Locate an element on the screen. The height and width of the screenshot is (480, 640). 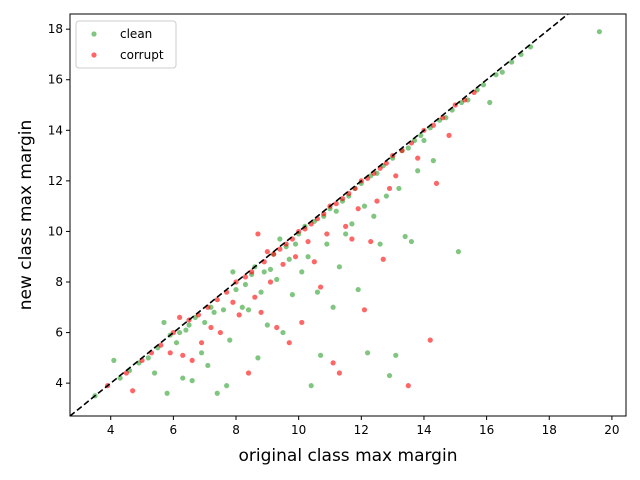
legend-label-clean: clean is located at coordinates (136, 34).